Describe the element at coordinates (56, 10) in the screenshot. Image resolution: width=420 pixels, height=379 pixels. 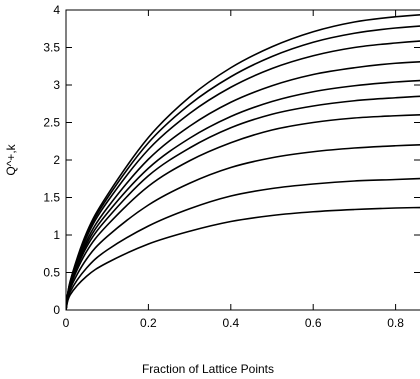
I see `y-tick-label: 4` at that location.